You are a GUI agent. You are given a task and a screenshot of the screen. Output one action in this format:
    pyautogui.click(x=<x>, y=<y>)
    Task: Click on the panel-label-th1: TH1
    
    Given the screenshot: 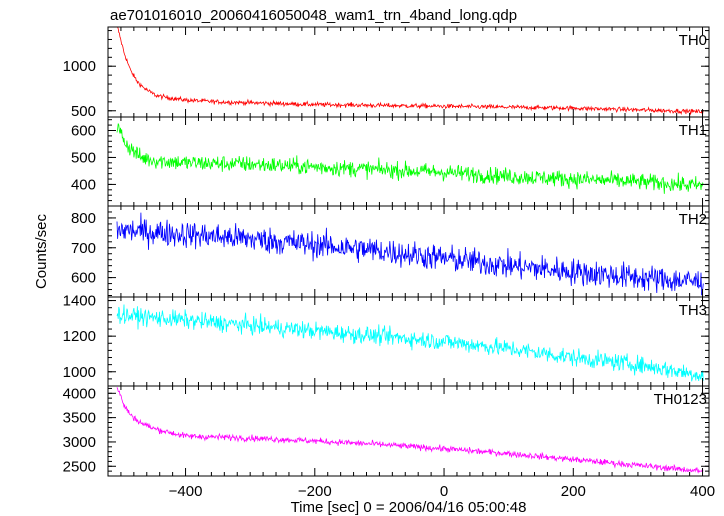 What is the action you would take?
    pyautogui.click(x=693, y=130)
    